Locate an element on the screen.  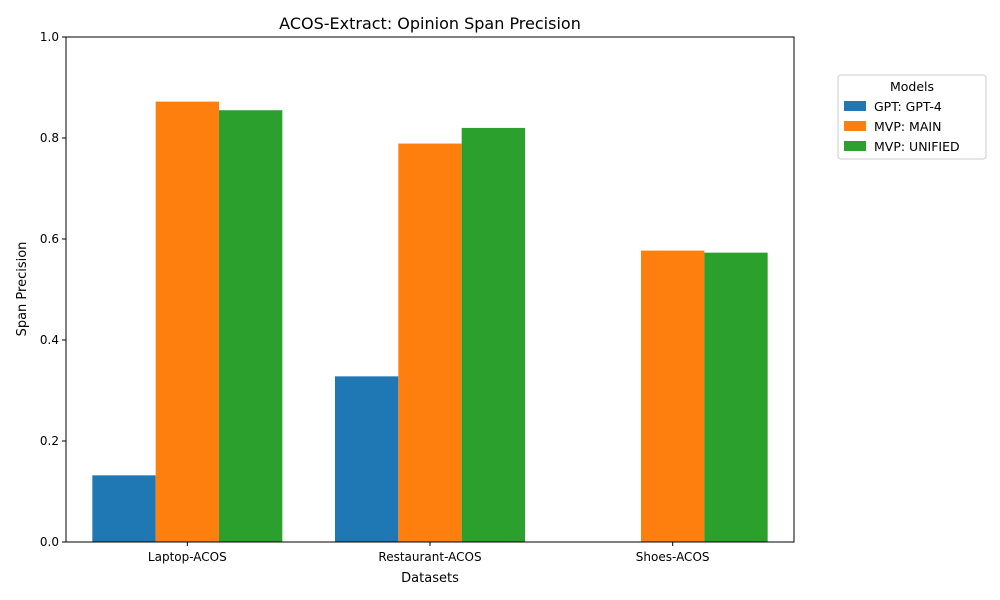
x-tick-label: Shoes-ACOS is located at coordinates (673, 557).